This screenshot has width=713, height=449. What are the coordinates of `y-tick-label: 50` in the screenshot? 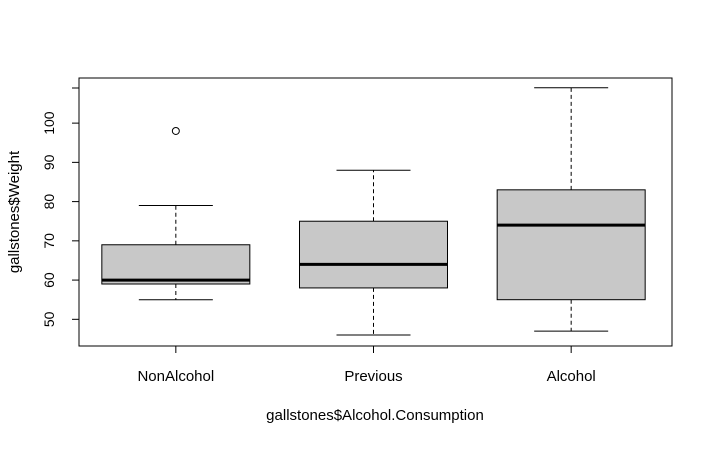 It's located at (49, 319).